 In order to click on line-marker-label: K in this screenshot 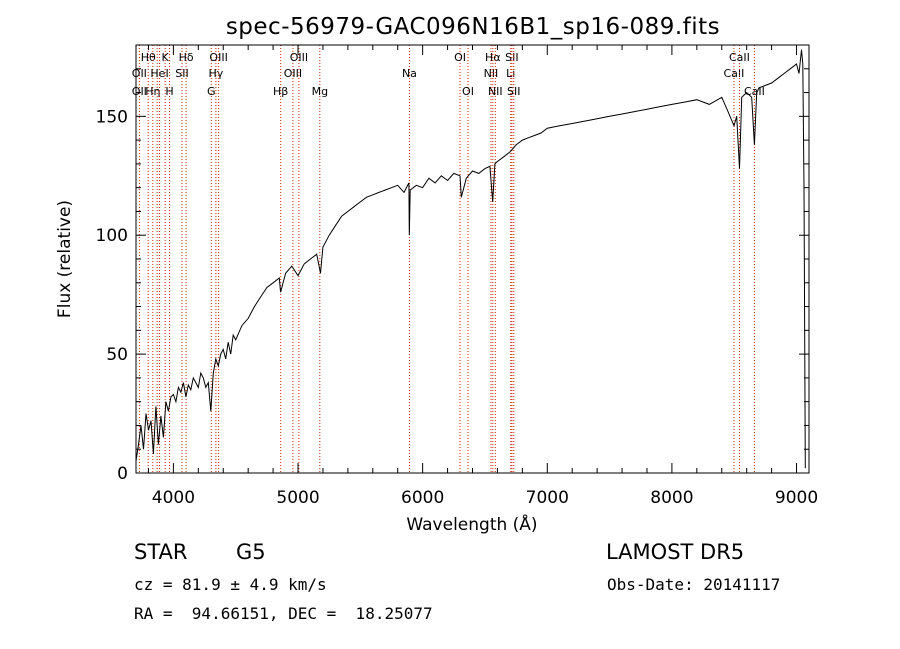, I will do `click(166, 57)`.